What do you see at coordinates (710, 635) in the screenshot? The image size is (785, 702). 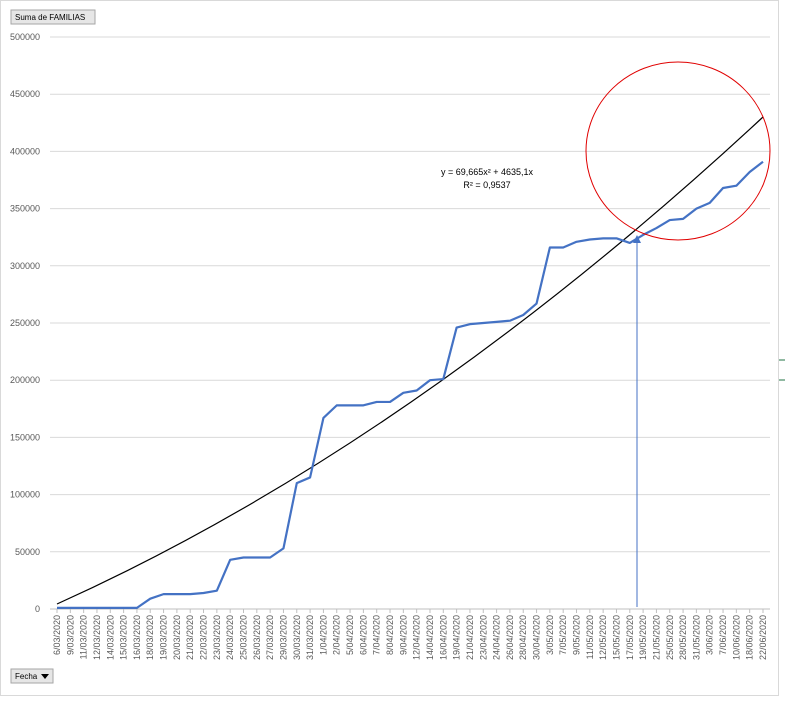 I see `x-tick-label: 3/06/2020` at bounding box center [710, 635].